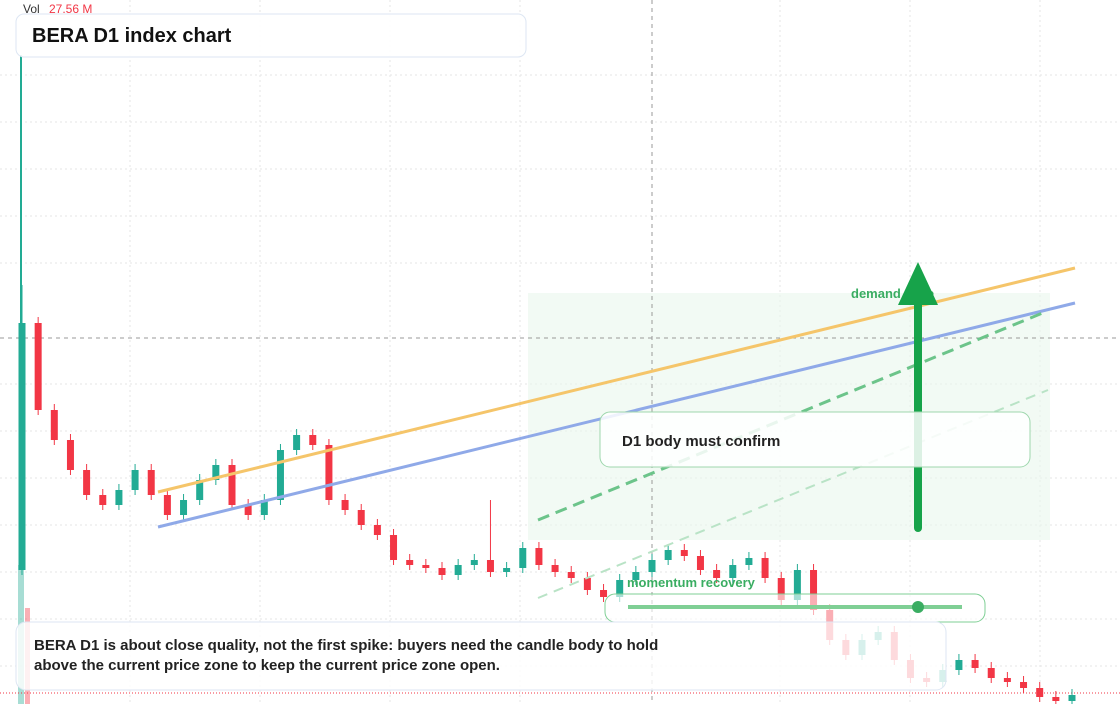  I want to click on title-box, so click(271, 35).